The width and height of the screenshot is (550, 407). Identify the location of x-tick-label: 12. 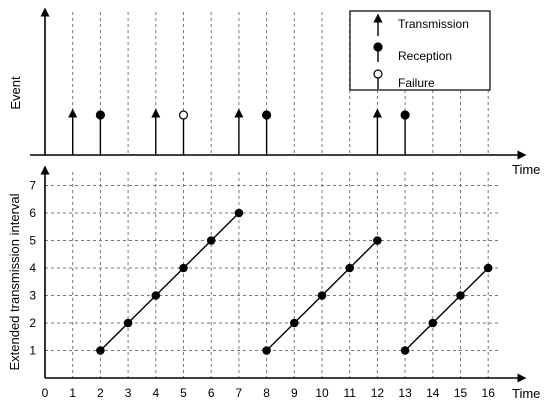
(378, 393).